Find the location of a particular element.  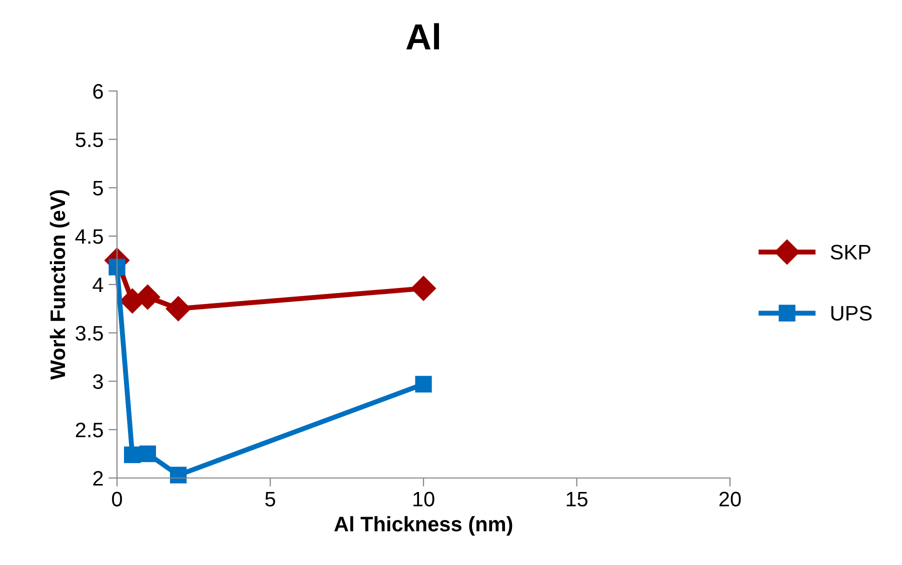

y-tick-label: 5 is located at coordinates (98, 188).